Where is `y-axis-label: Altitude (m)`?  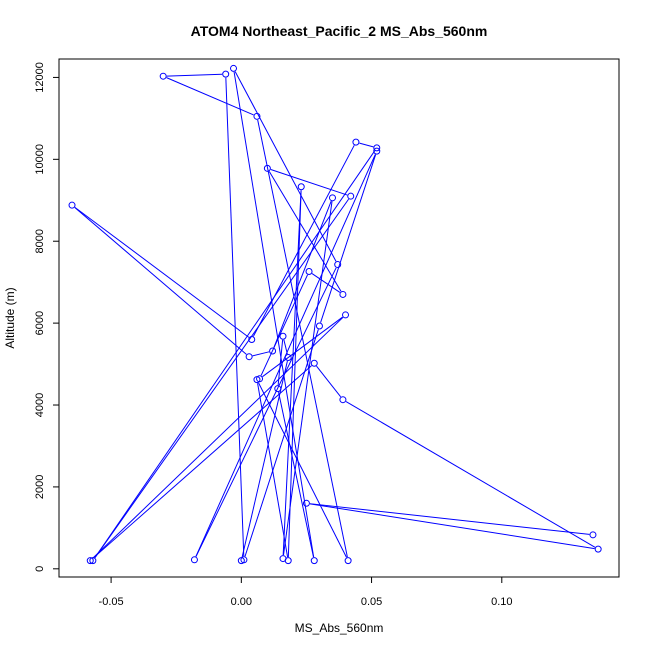 y-axis-label: Altitude (m) is located at coordinates (10, 317).